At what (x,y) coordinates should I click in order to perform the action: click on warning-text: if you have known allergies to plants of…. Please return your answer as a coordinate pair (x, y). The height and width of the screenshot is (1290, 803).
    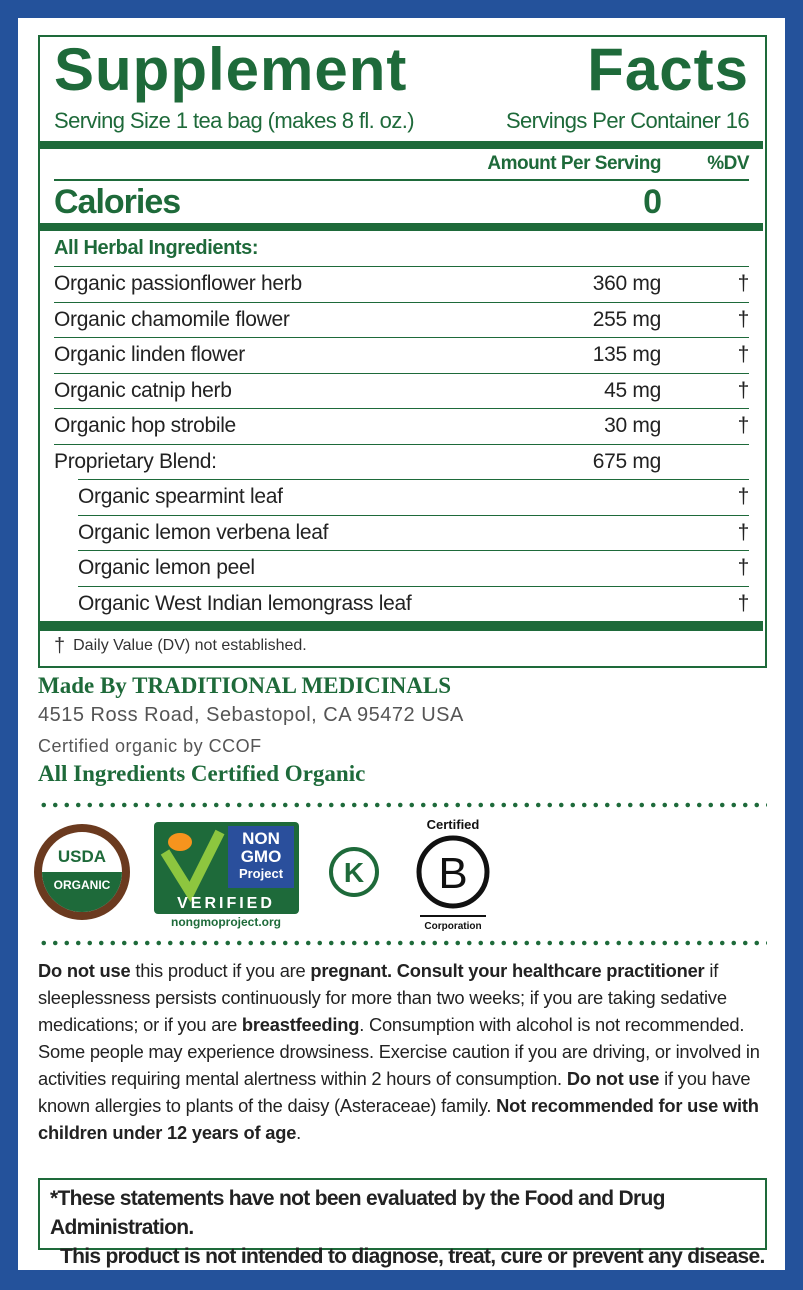
    Looking at the image, I should click on (394, 1092).